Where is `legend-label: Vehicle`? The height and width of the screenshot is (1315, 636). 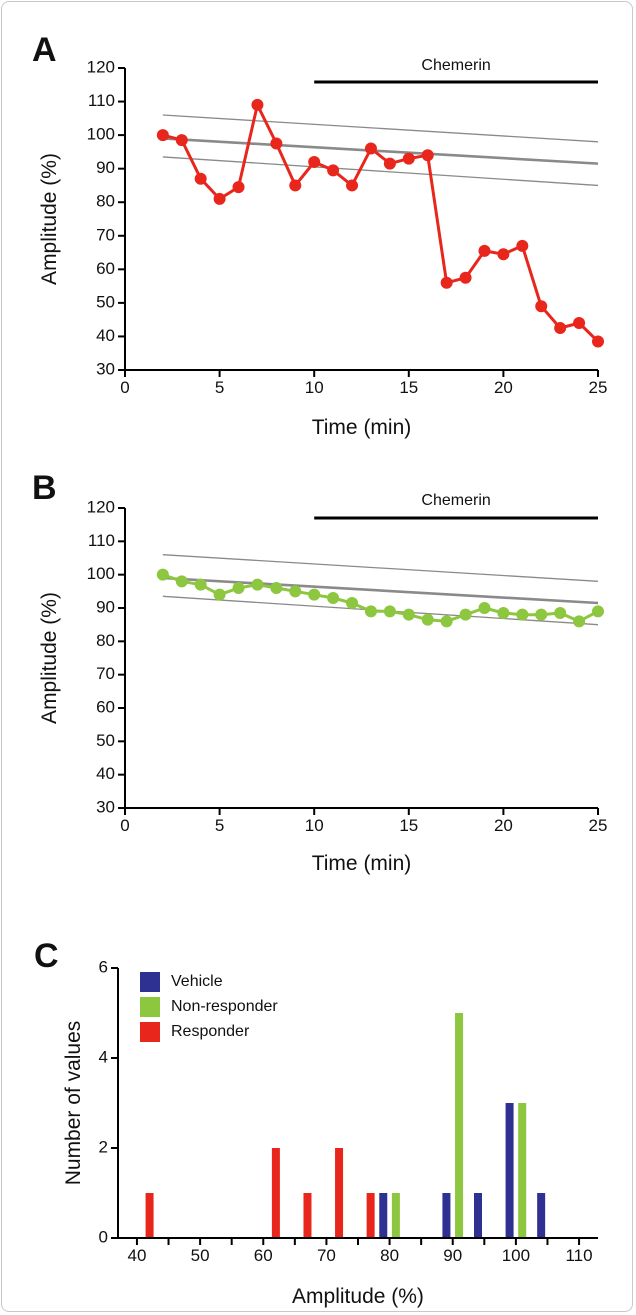 legend-label: Vehicle is located at coordinates (197, 981).